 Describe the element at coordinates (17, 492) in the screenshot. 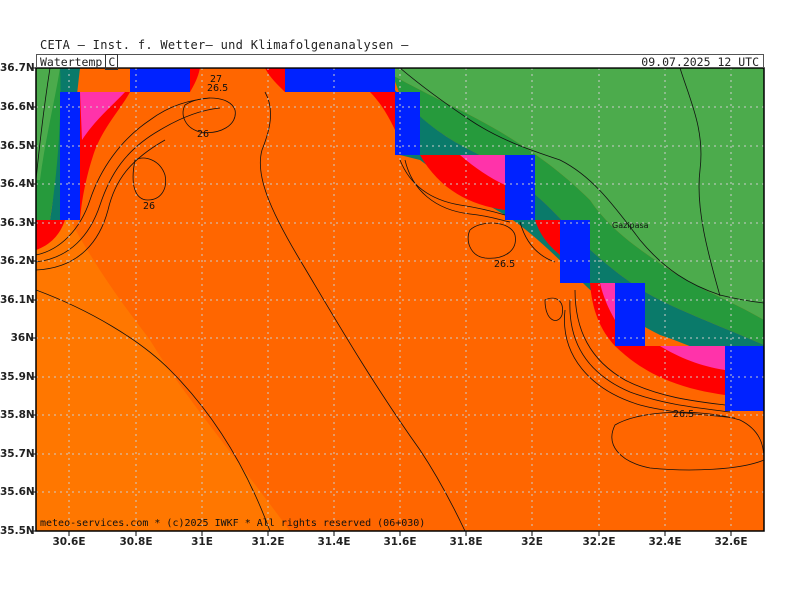

I see `lat-label: 35.6N` at that location.